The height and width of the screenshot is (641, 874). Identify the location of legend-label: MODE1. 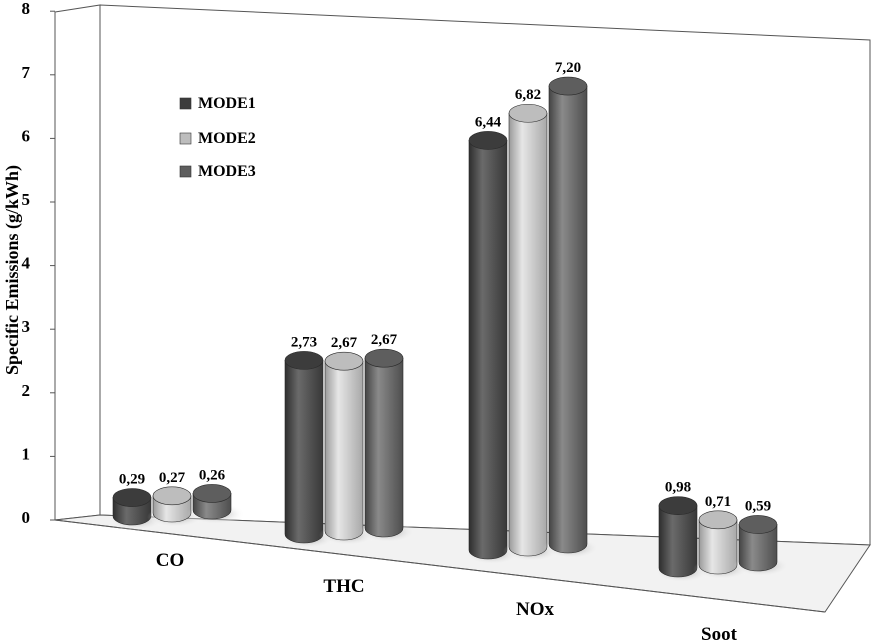
(227, 103).